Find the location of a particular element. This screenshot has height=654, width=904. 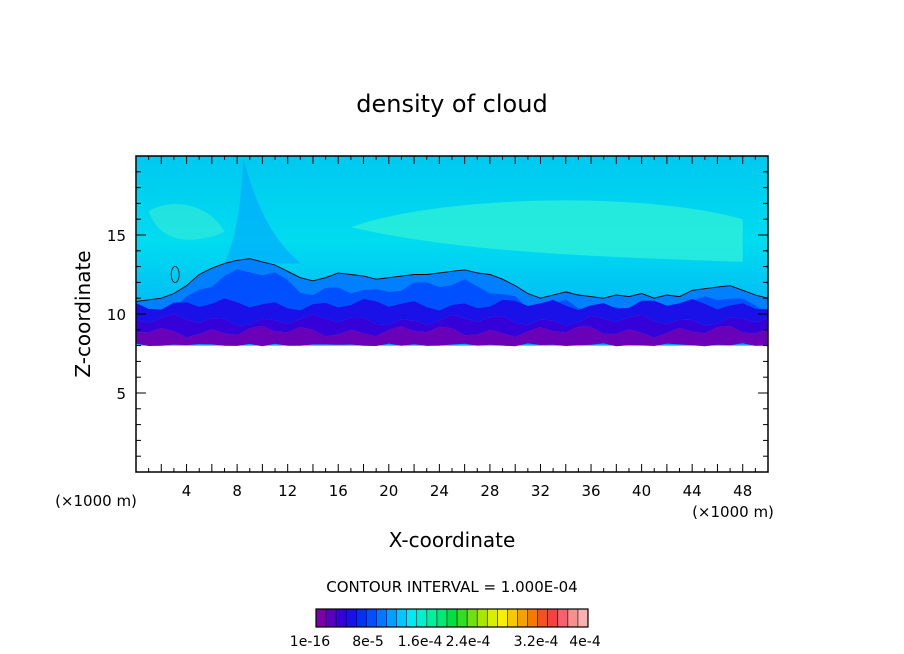

x-tick-label: 32 is located at coordinates (540, 491).